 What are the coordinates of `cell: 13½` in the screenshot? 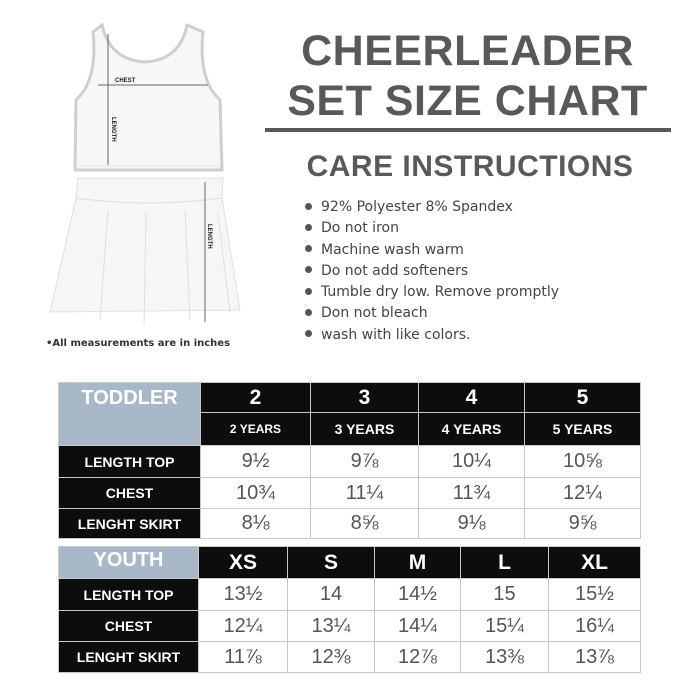 It's located at (243, 594).